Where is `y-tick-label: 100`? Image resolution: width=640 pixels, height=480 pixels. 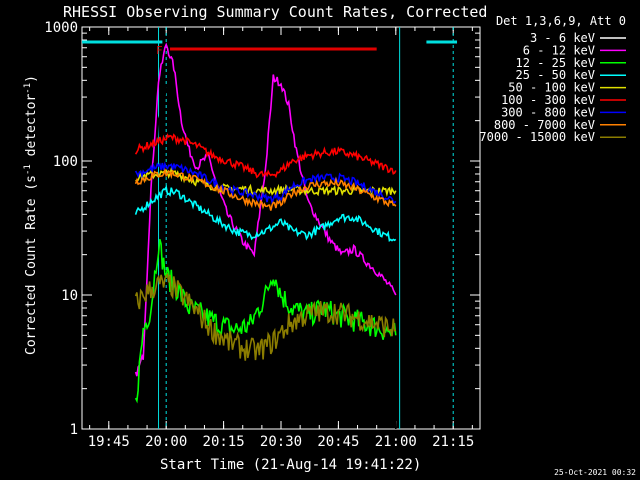 y-tick-label: 100 is located at coordinates (65, 162).